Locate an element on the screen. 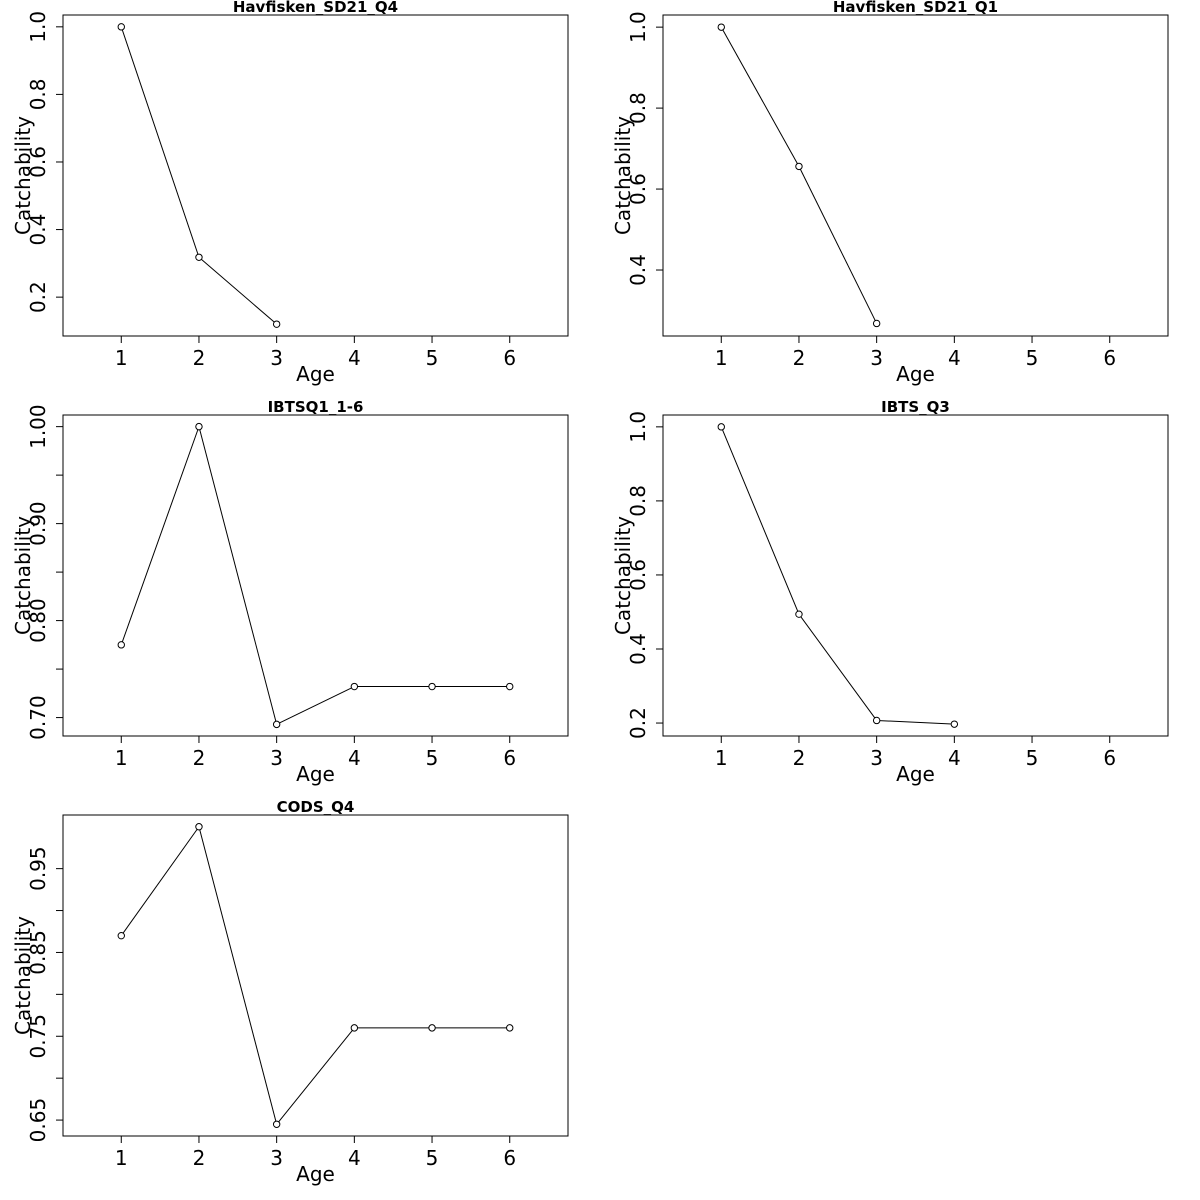 This screenshot has width=1200, height=1200. y-tick-label: 0.6 is located at coordinates (38, 162).